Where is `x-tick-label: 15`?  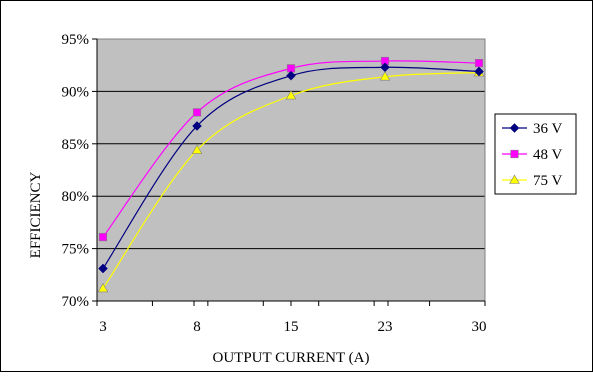
x-tick-label: 15 is located at coordinates (291, 327).